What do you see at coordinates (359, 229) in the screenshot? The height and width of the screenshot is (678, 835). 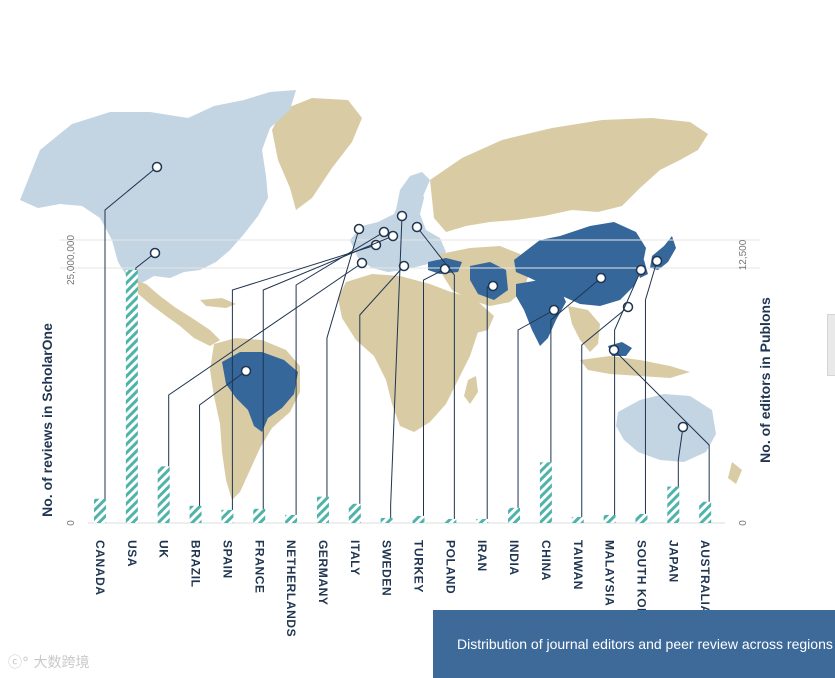 I see `marker-germany` at bounding box center [359, 229].